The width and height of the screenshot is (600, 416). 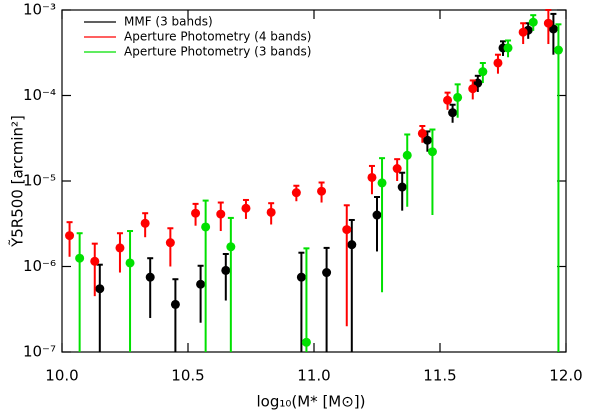 I want to click on legend-label: Aperture Photometry (4 bands), so click(x=217, y=37).